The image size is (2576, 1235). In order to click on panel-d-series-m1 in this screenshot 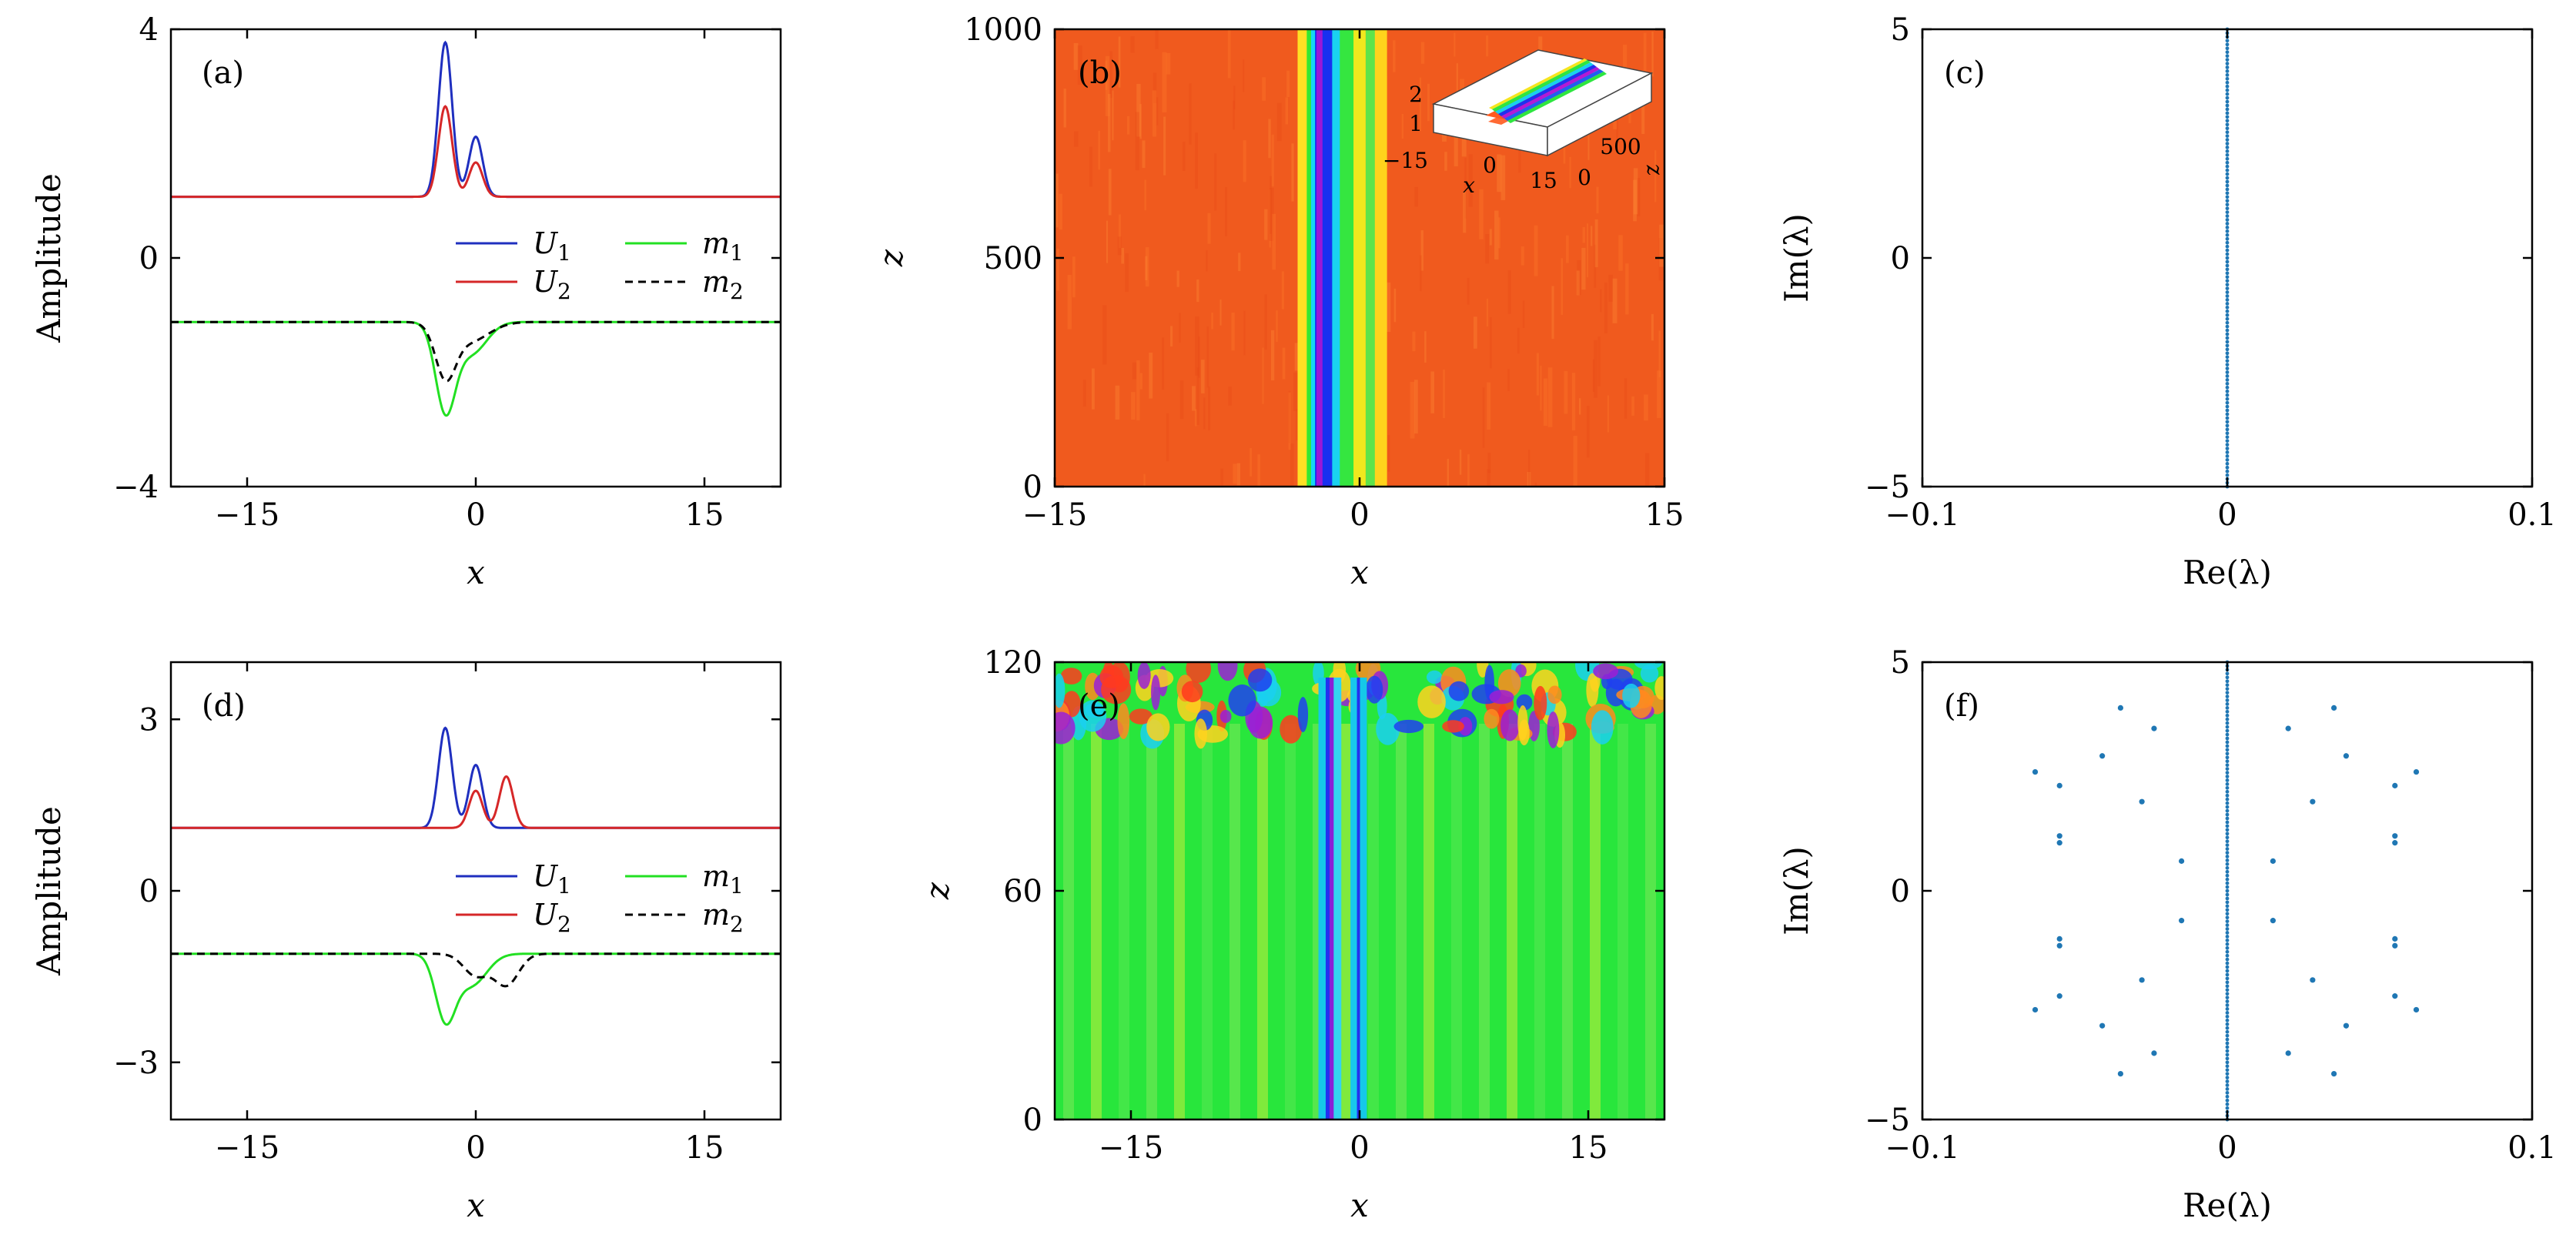, I will do `click(476, 989)`.